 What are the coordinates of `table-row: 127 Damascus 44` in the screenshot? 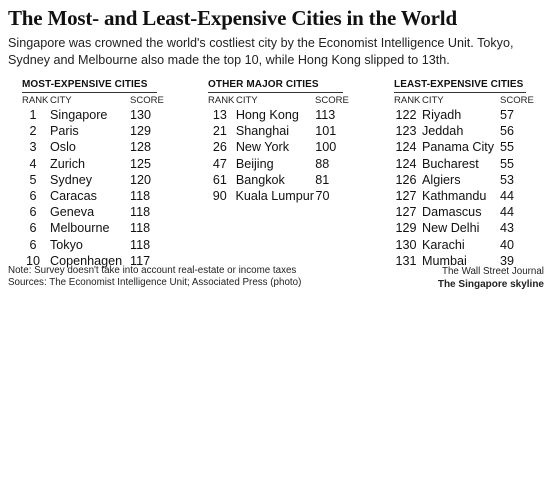 It's located at (460, 212).